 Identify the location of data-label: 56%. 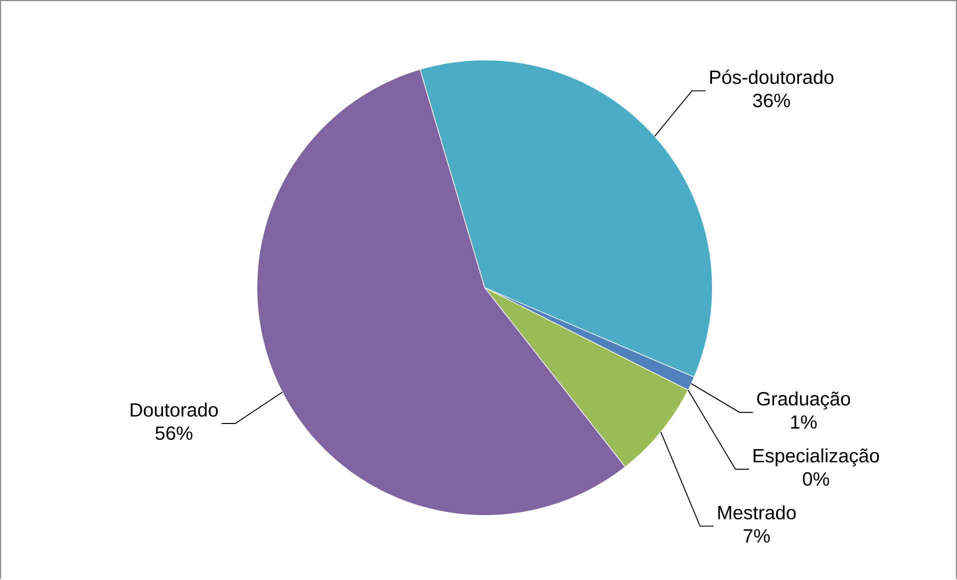
(174, 433).